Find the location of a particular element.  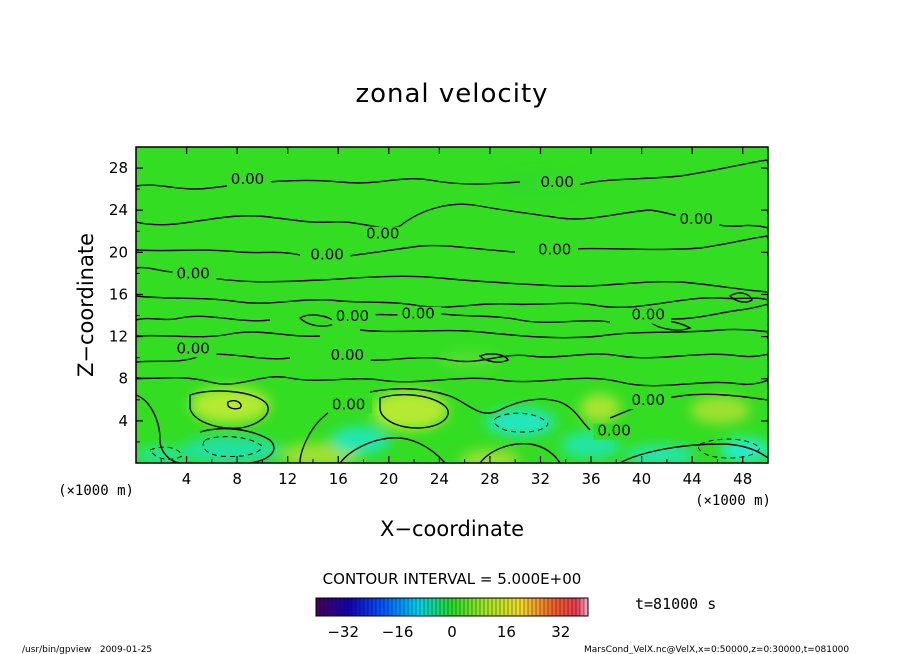

x-tick-label: 28 is located at coordinates (489, 479).